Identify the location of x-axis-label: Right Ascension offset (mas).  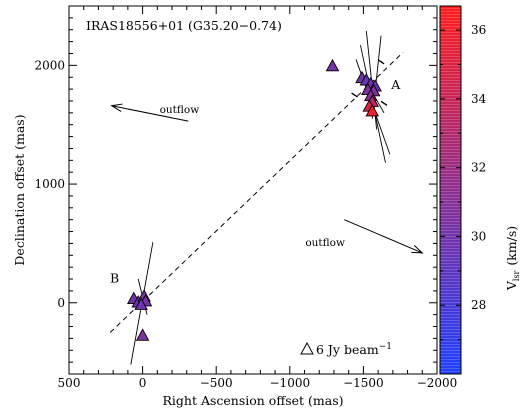
(253, 400).